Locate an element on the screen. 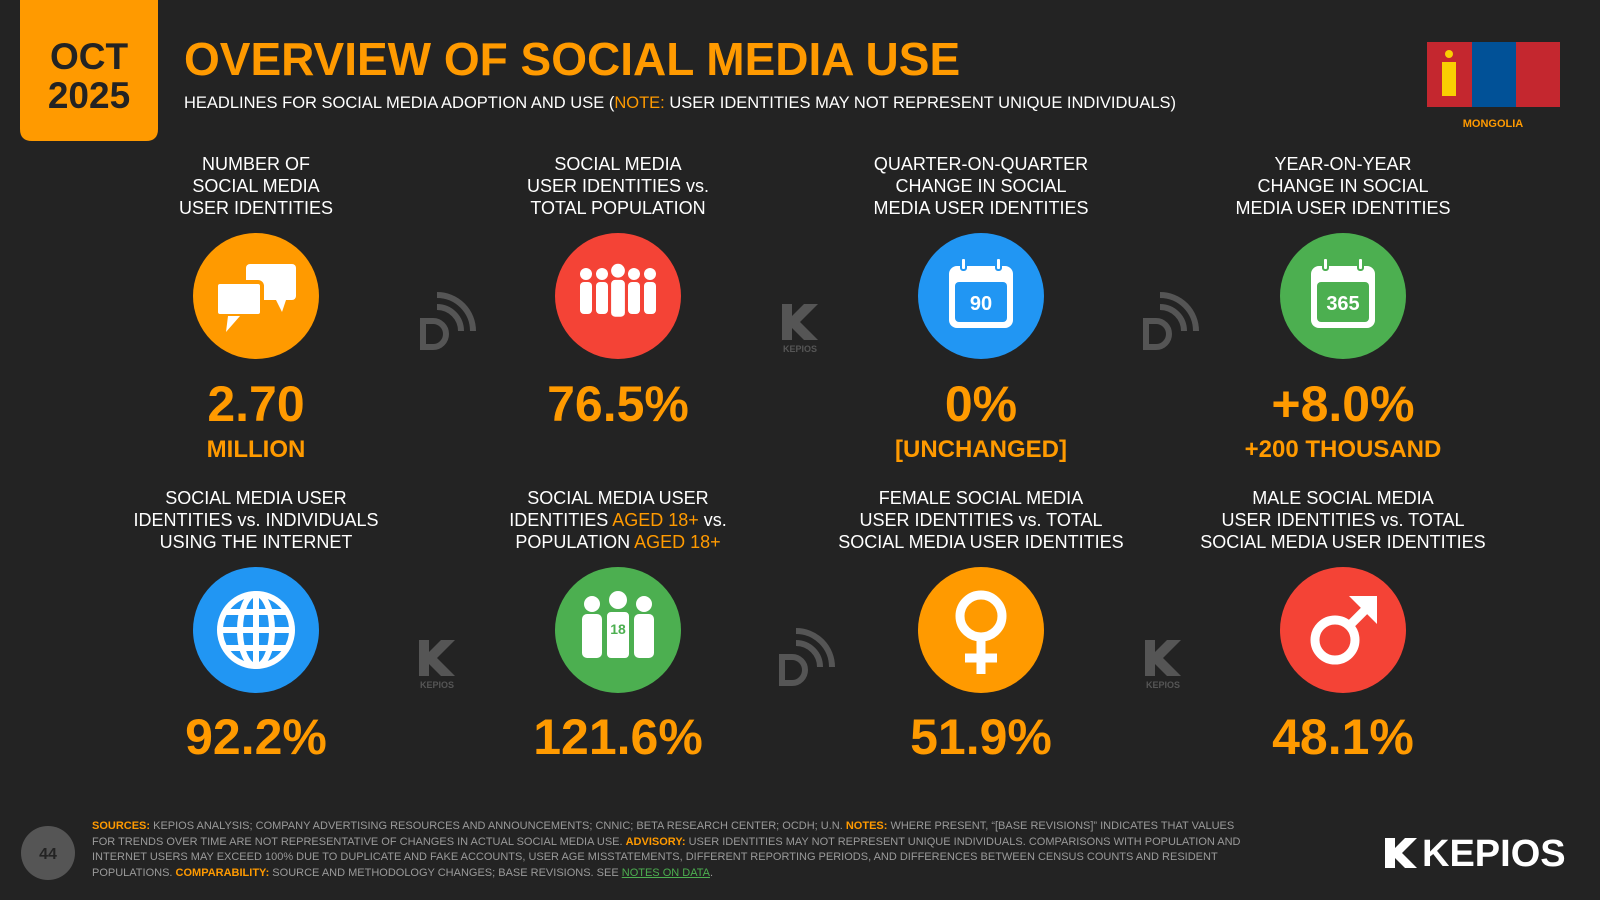 Image resolution: width=1600 pixels, height=900 pixels. card-sublabel: +200 THOUSAND is located at coordinates (1343, 449).